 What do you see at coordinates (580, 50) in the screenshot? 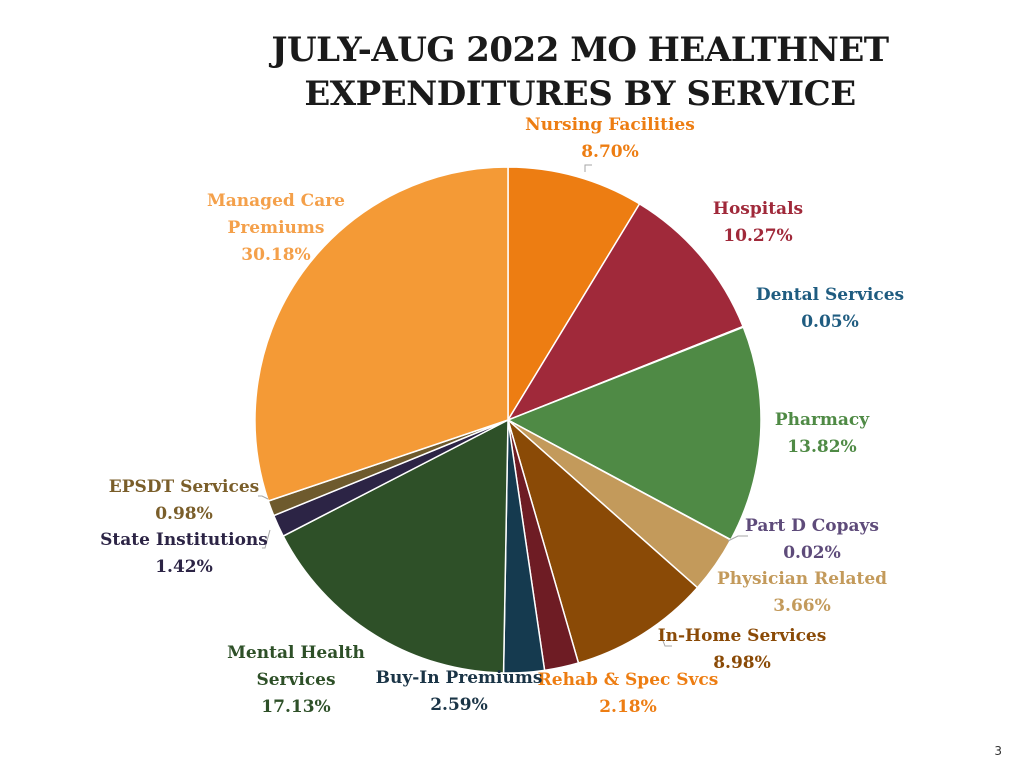
I see `chart-title-line-1: JULY-AUG 2022 MO HEALTHNET` at bounding box center [580, 50].